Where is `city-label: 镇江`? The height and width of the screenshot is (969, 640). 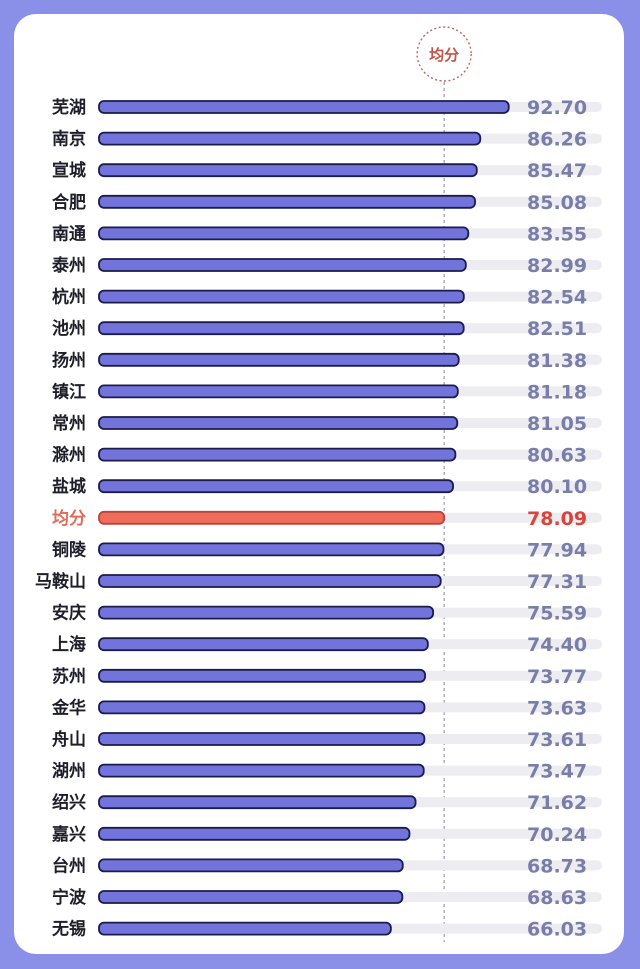
city-label: 镇江 is located at coordinates (69, 391).